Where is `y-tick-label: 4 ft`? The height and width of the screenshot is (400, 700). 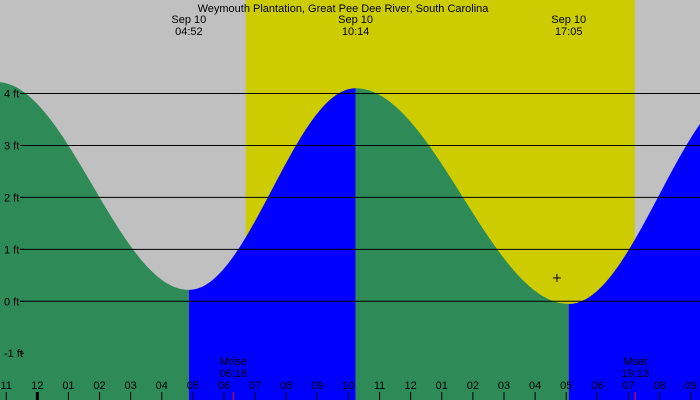 y-tick-label: 4 ft is located at coordinates (11, 95).